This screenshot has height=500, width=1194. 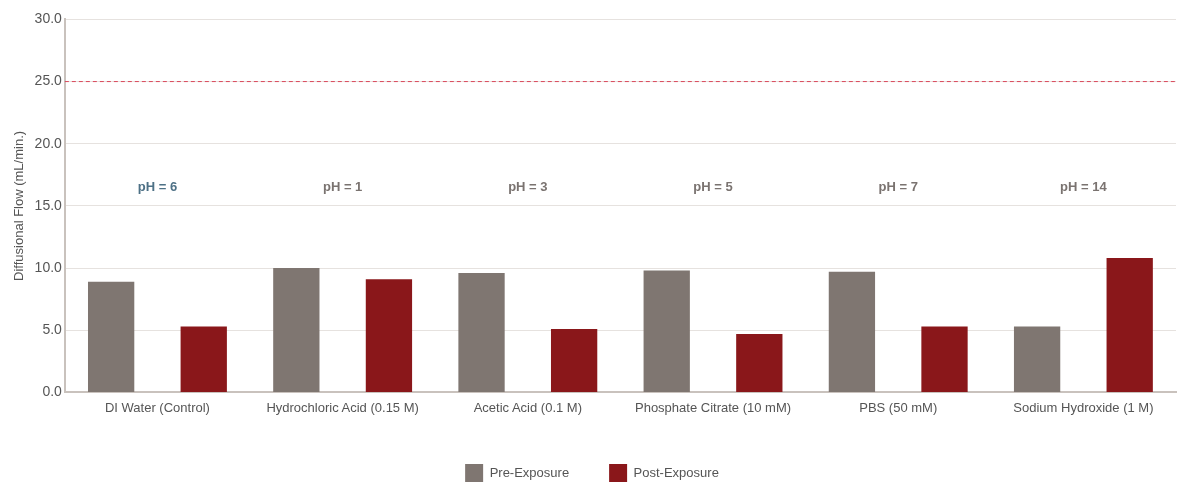 I want to click on x-tick-label: DI Water (Control), so click(x=157, y=407).